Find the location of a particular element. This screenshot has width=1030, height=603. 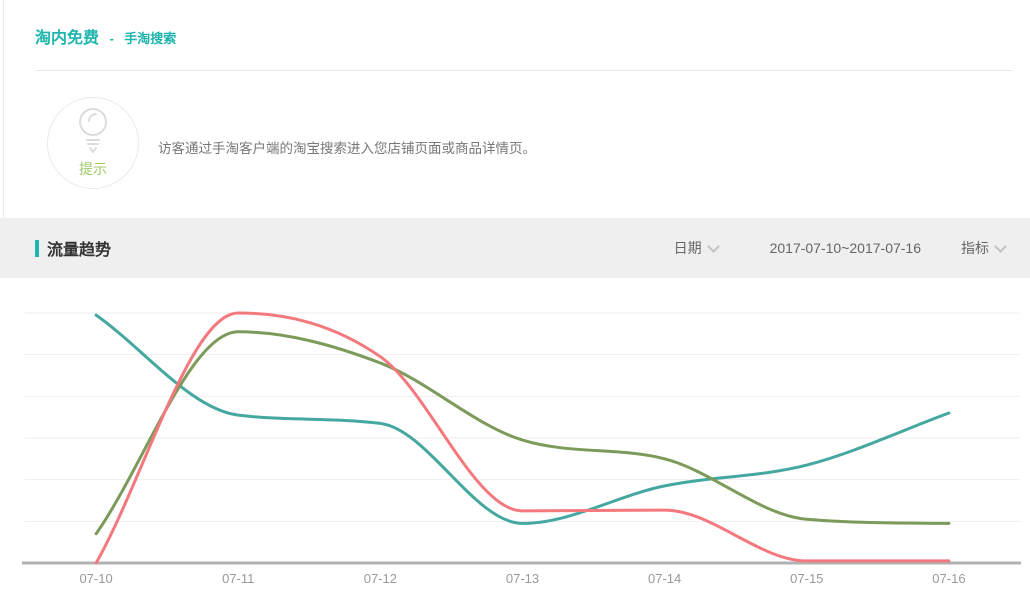

tip-badge: 提示 is located at coordinates (93, 143).